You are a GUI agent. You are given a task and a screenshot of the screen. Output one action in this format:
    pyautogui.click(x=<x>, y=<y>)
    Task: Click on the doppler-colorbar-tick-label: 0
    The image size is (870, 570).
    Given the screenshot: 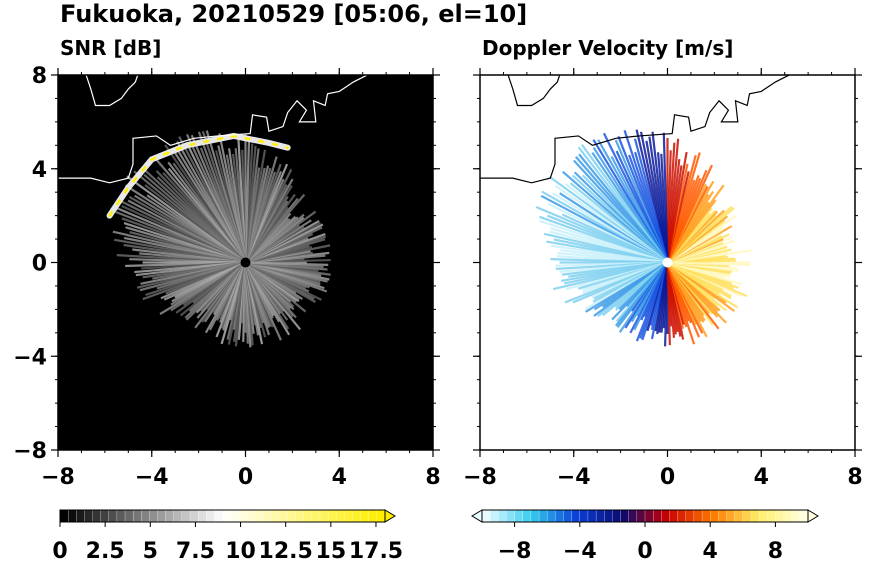 What is the action you would take?
    pyautogui.click(x=644, y=551)
    